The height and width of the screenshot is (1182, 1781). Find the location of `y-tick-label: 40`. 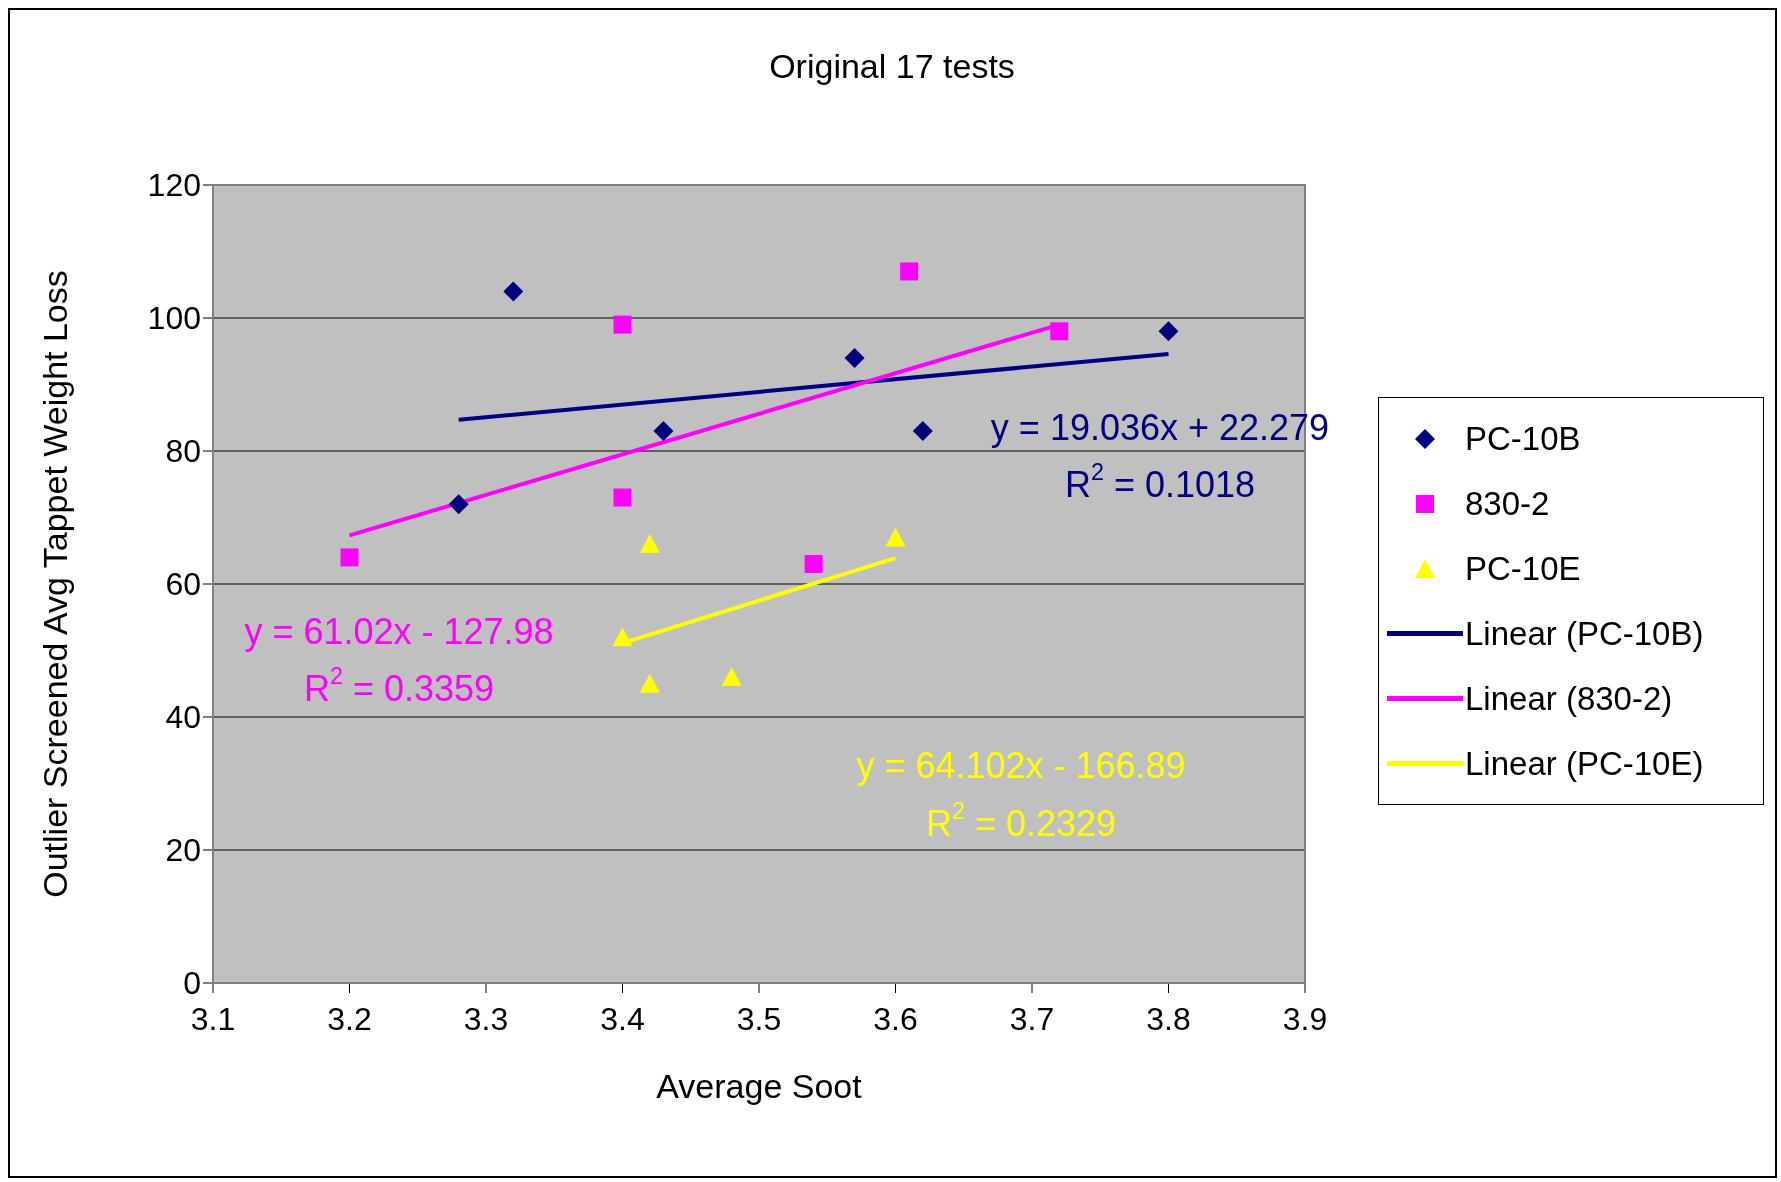

y-tick-label: 40 is located at coordinates (183, 717).